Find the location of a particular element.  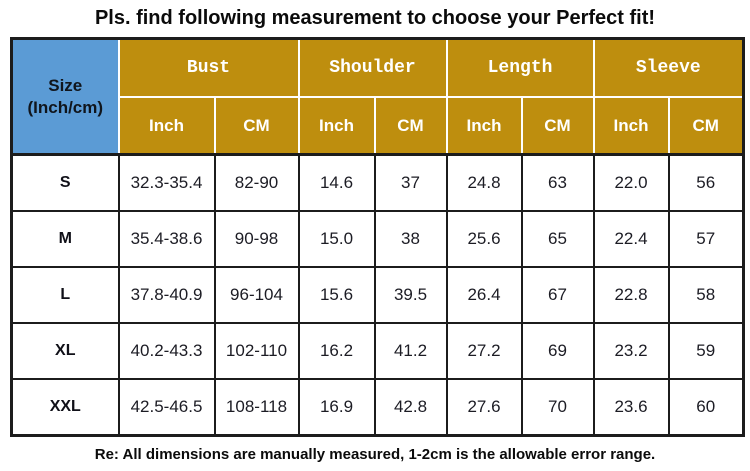

cell-shoulder-inch: 15.0 is located at coordinates (336, 239).